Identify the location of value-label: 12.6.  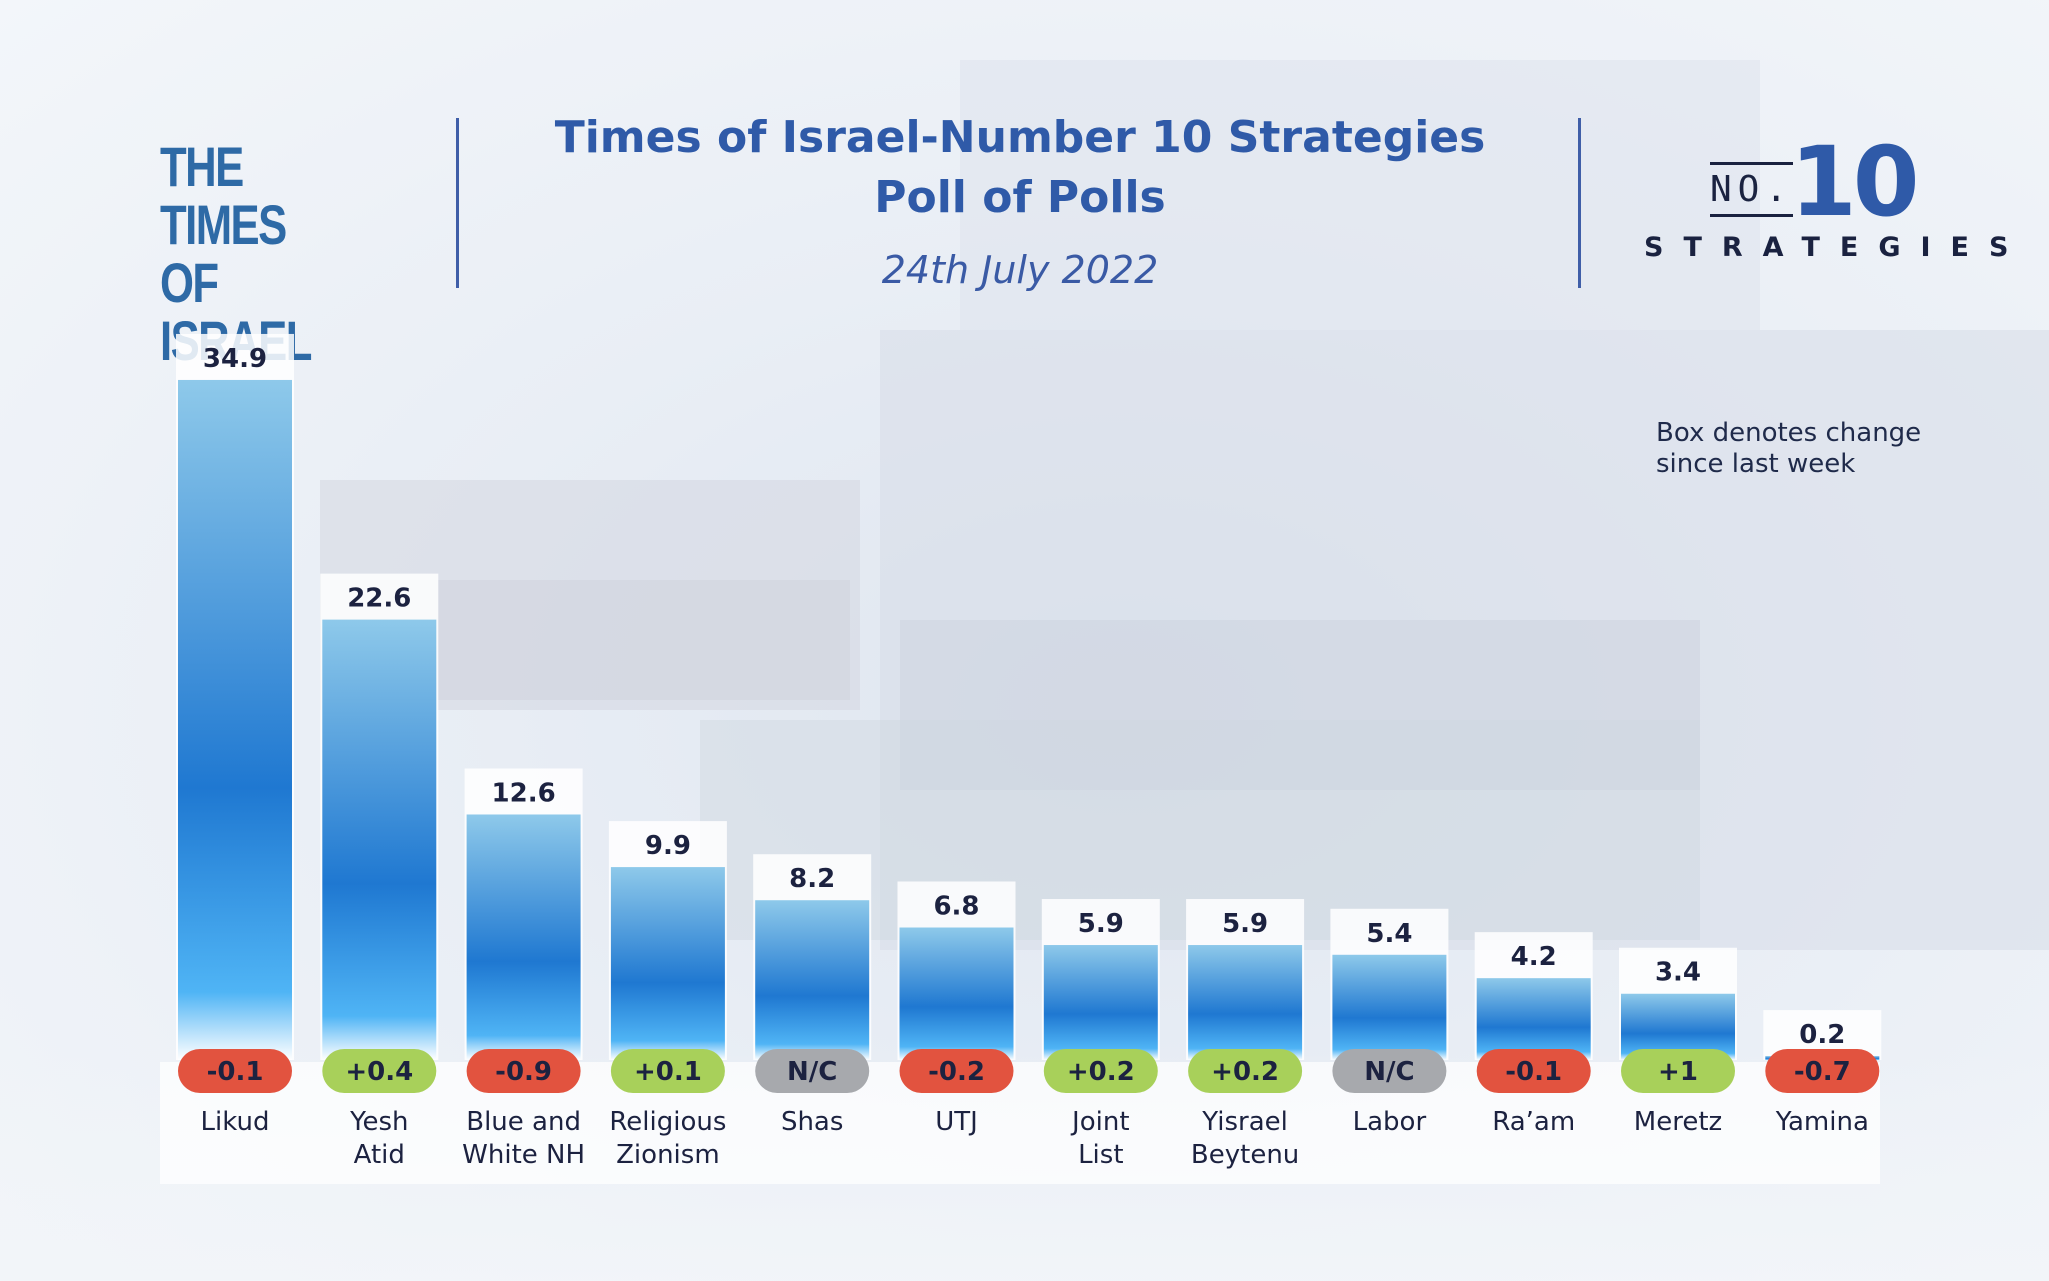
(524, 793).